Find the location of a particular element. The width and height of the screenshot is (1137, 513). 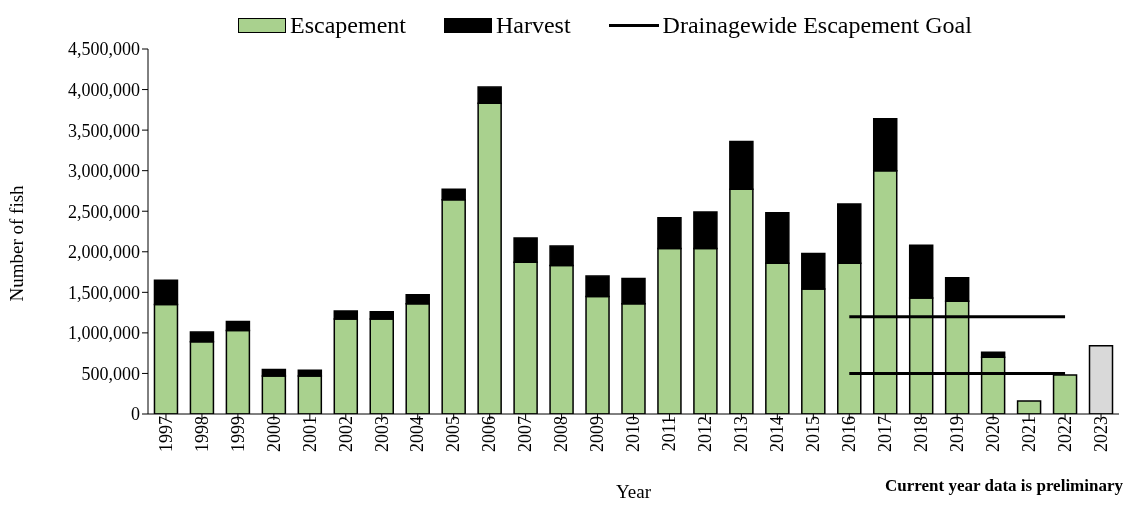

x-tick-label: 2007 is located at coordinates (525, 434).